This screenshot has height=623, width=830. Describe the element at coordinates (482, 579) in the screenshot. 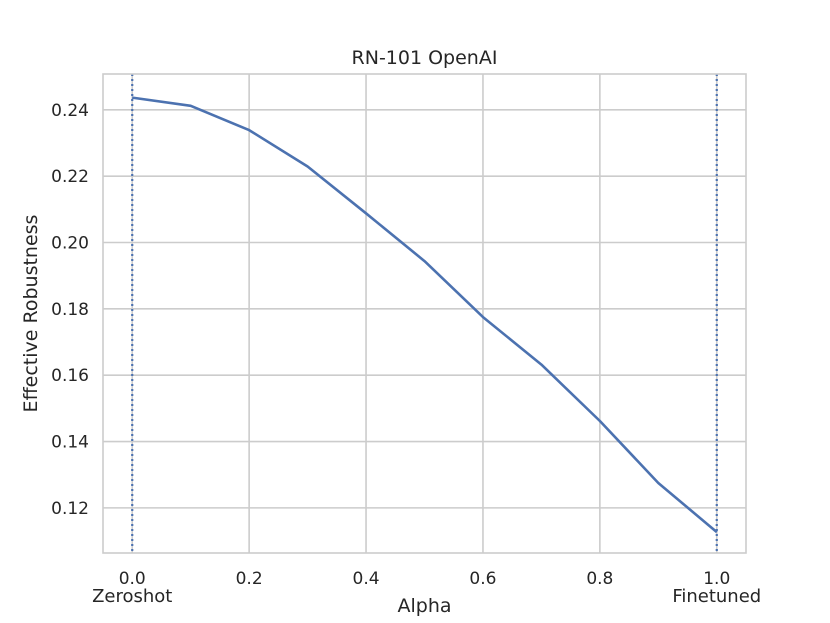

I see `x-tick-label: 0.6` at that location.